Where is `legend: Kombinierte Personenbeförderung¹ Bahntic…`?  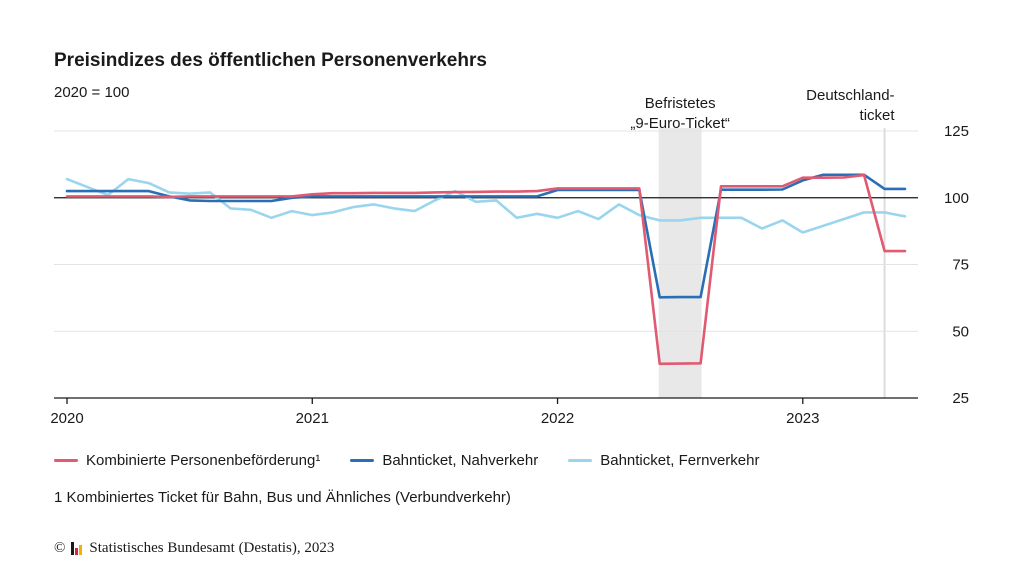 legend: Kombinierte Personenbeförderung¹ Bahntic… is located at coordinates (421, 460).